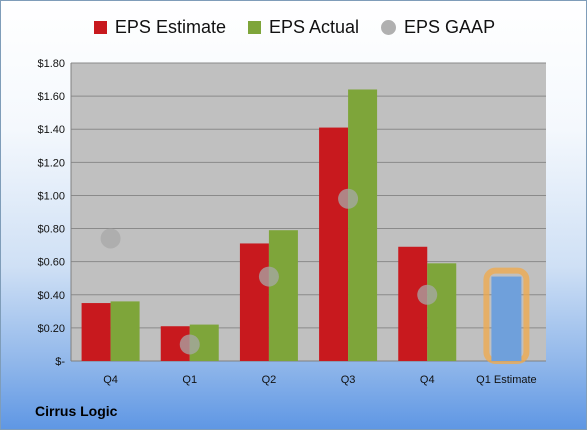 This screenshot has width=587, height=430. I want to click on estimate-swatch, so click(100, 27).